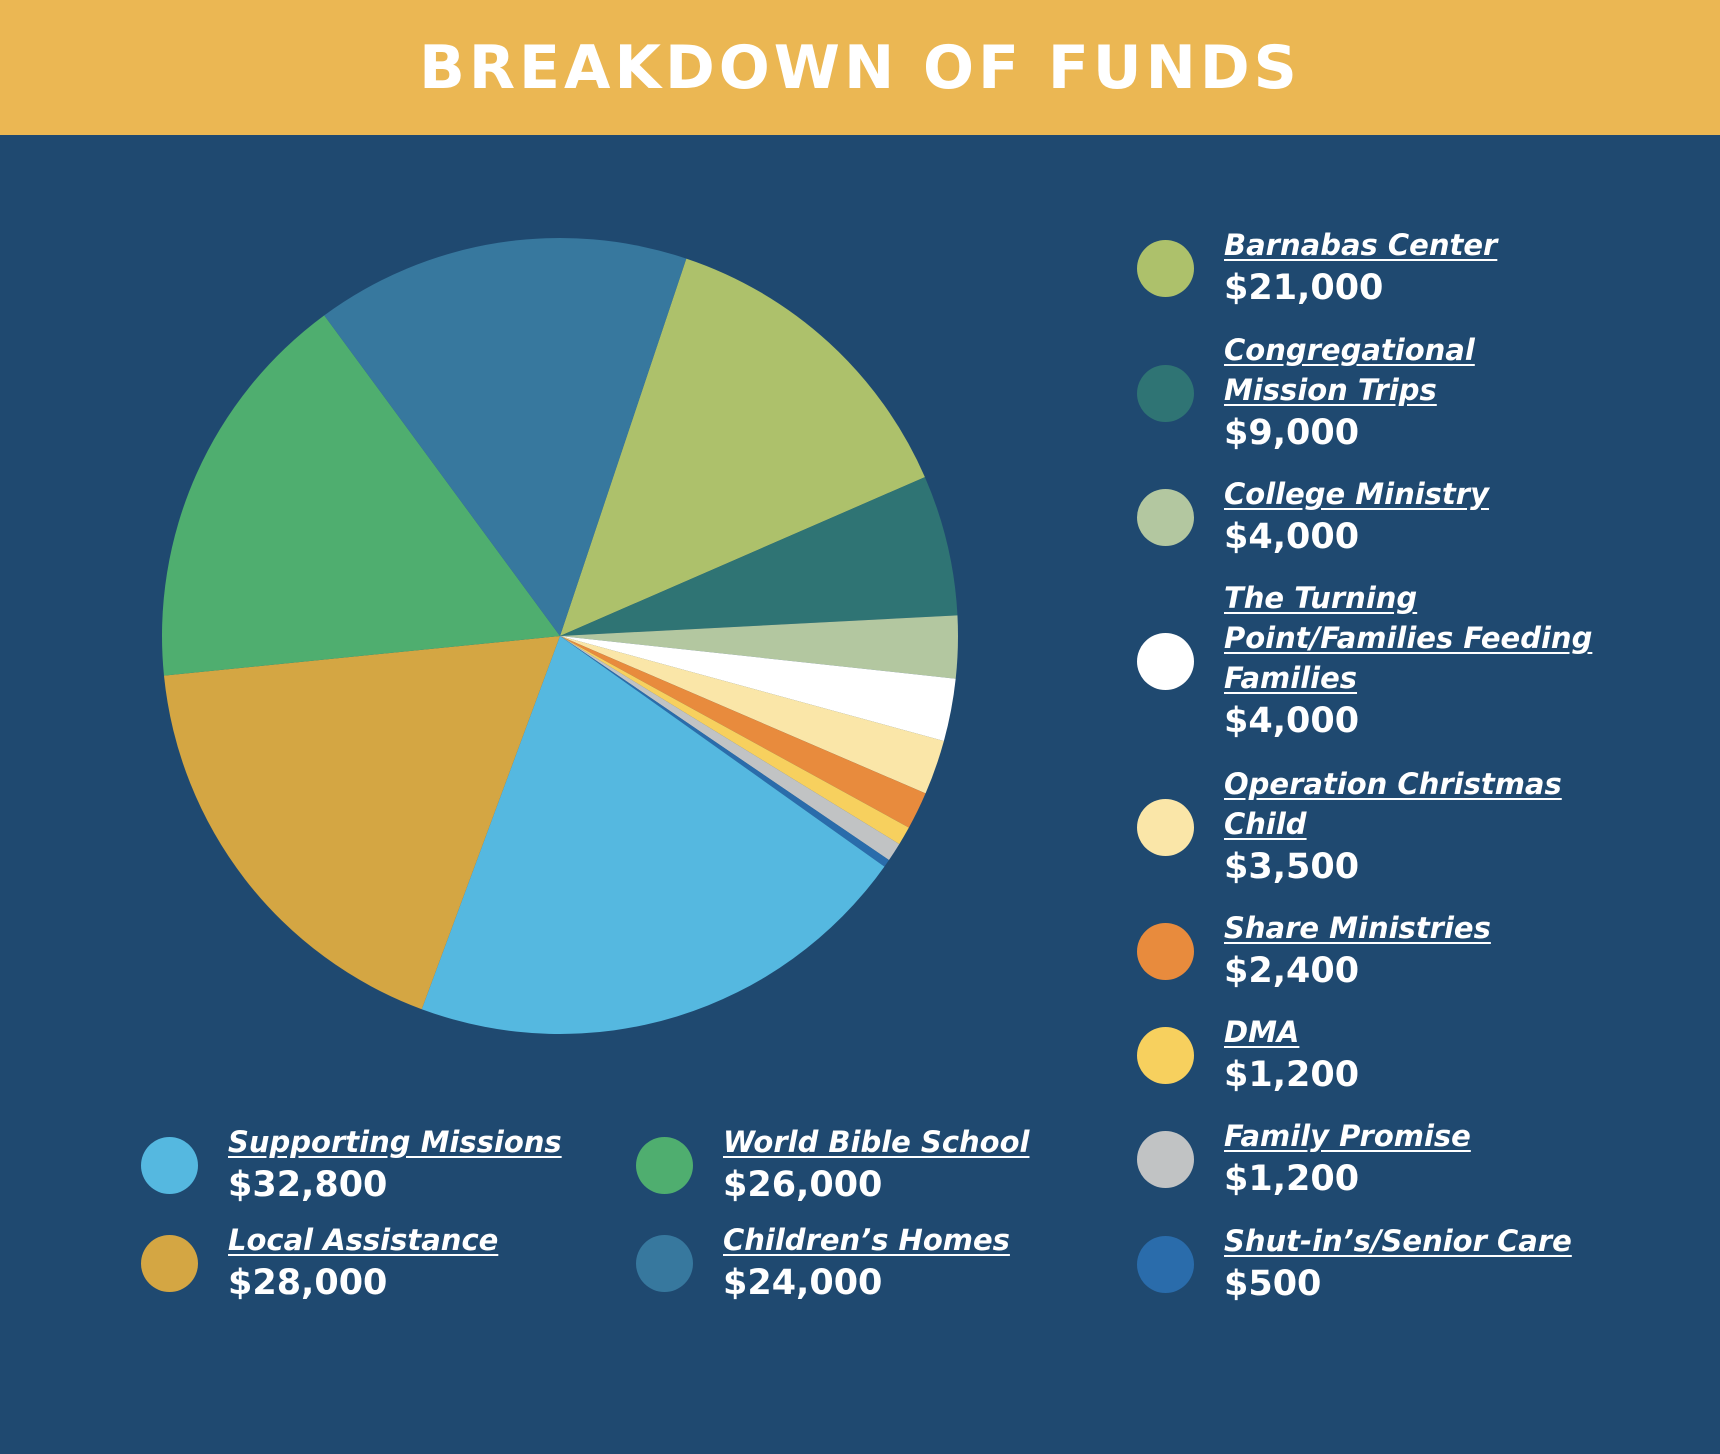 The height and width of the screenshot is (1454, 1720). Describe the element at coordinates (1439, 827) in the screenshot. I see `legend-text: Operation Christmas Child $3,500` at that location.